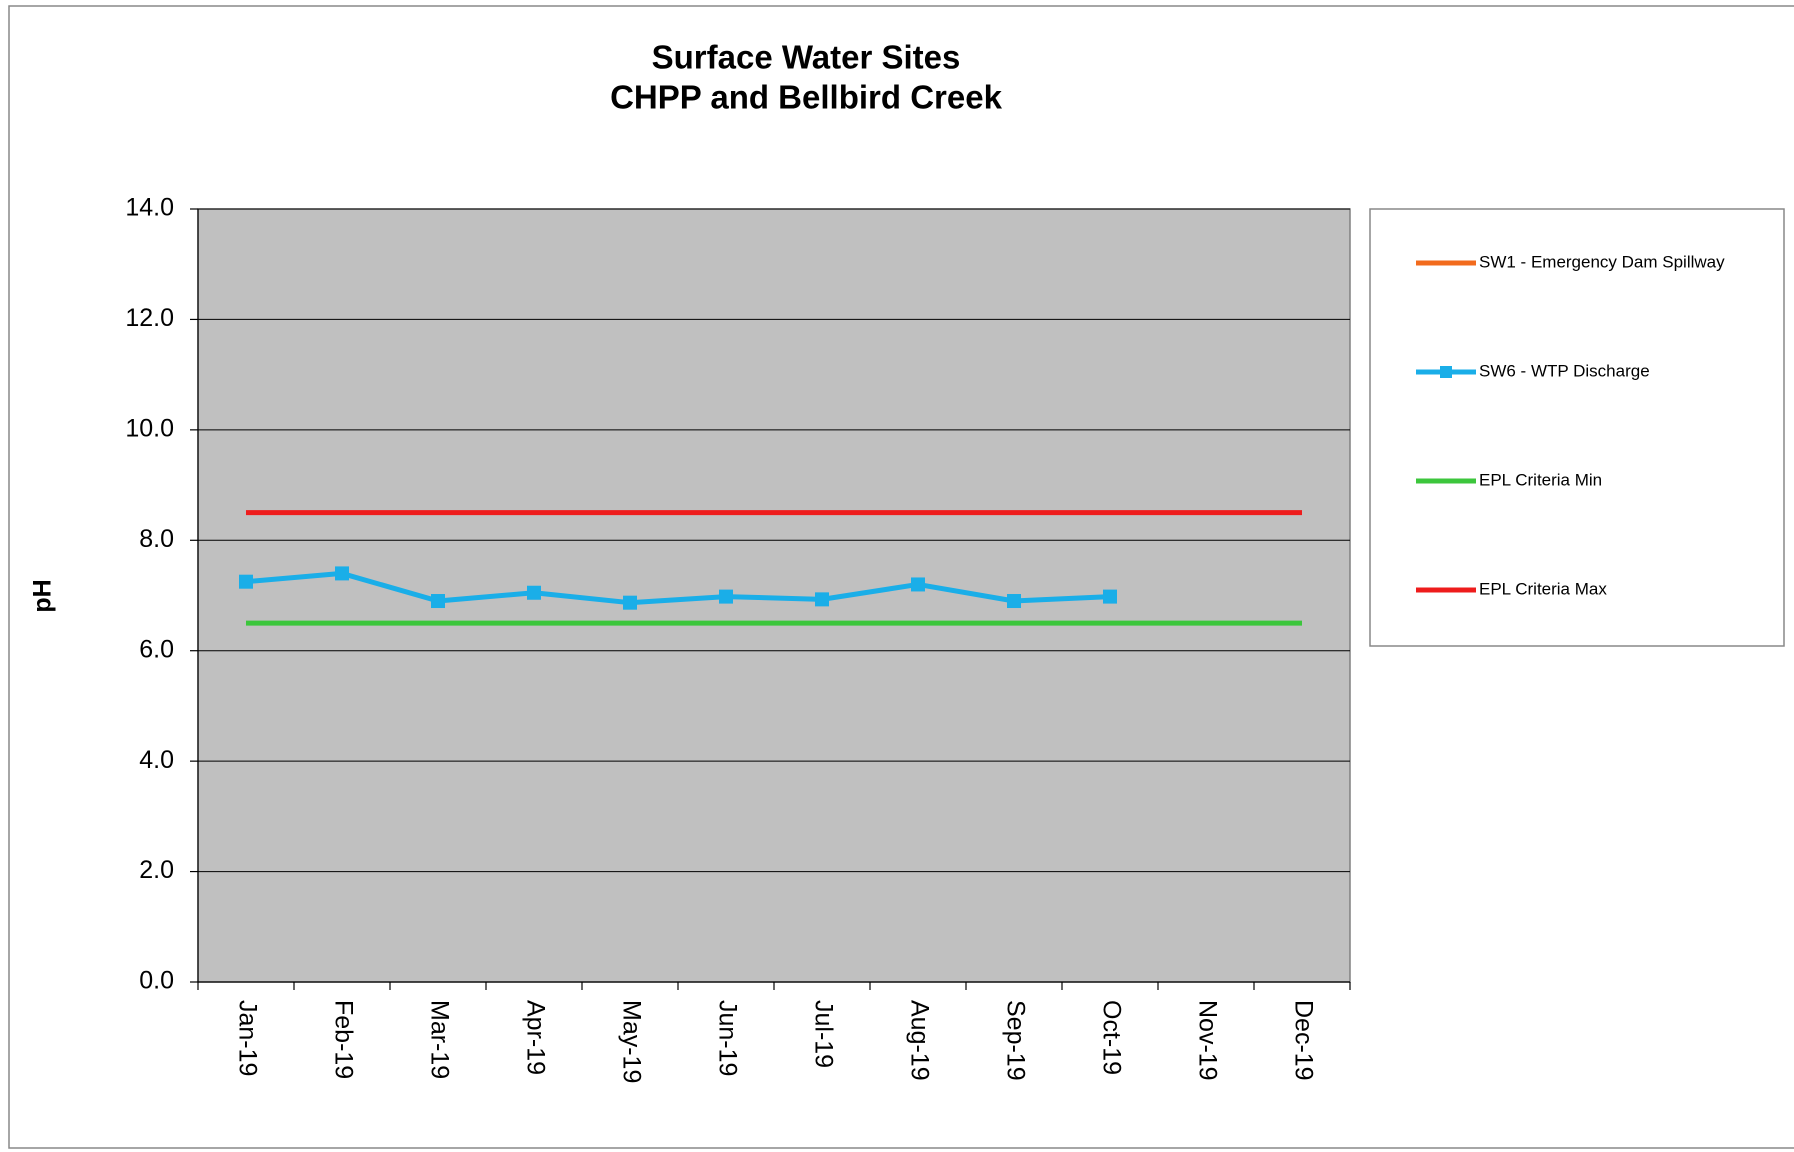 Image resolution: width=1794 pixels, height=1152 pixels. I want to click on x-tick-label: Feb-19, so click(343, 1039).